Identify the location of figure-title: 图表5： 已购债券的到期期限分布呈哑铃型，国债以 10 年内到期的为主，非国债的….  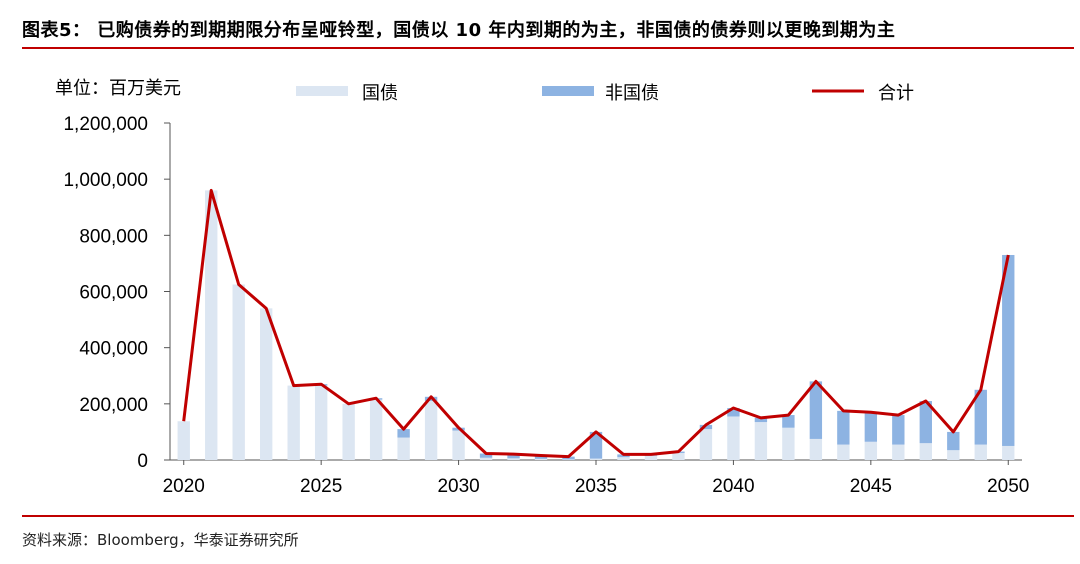
(459, 30).